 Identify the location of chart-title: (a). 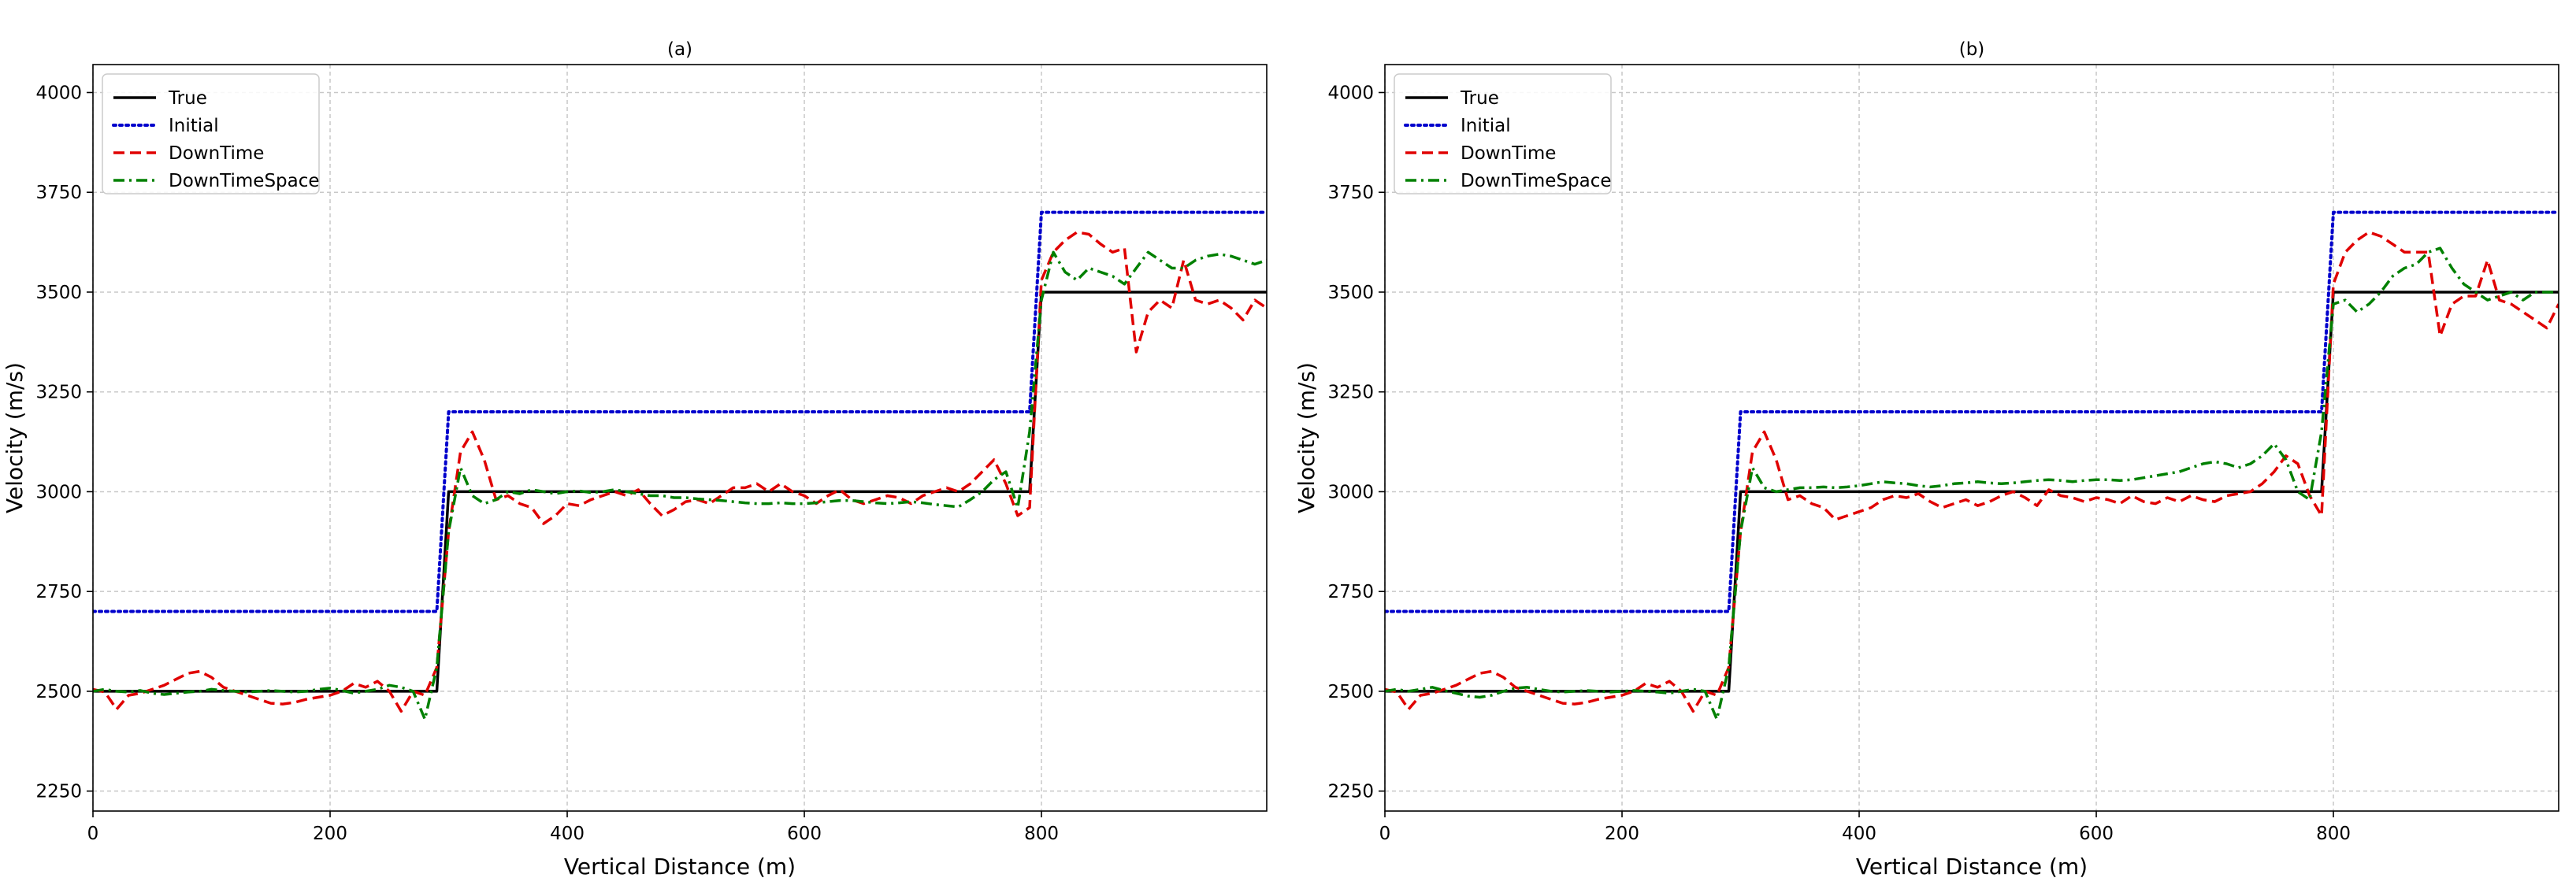
(679, 49).